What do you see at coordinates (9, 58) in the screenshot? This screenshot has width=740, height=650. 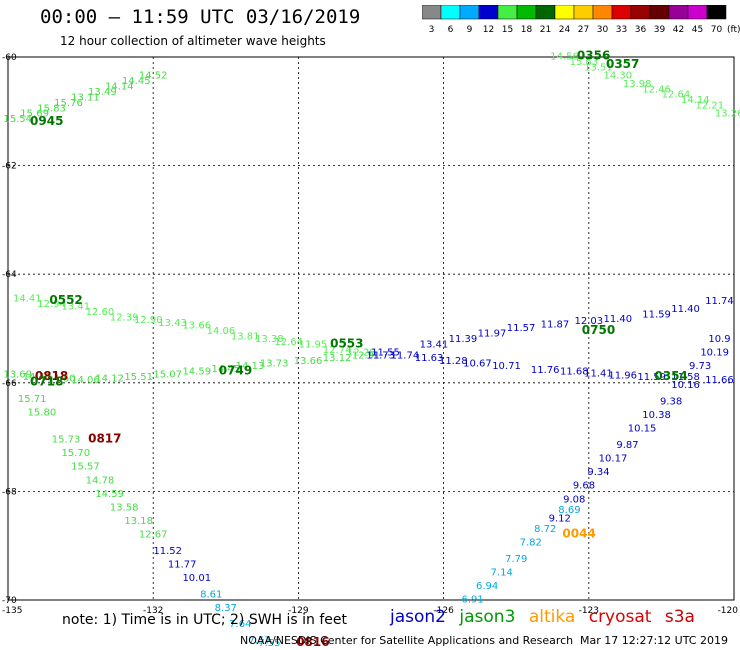 I see `lat-tick-label: -60` at bounding box center [9, 58].